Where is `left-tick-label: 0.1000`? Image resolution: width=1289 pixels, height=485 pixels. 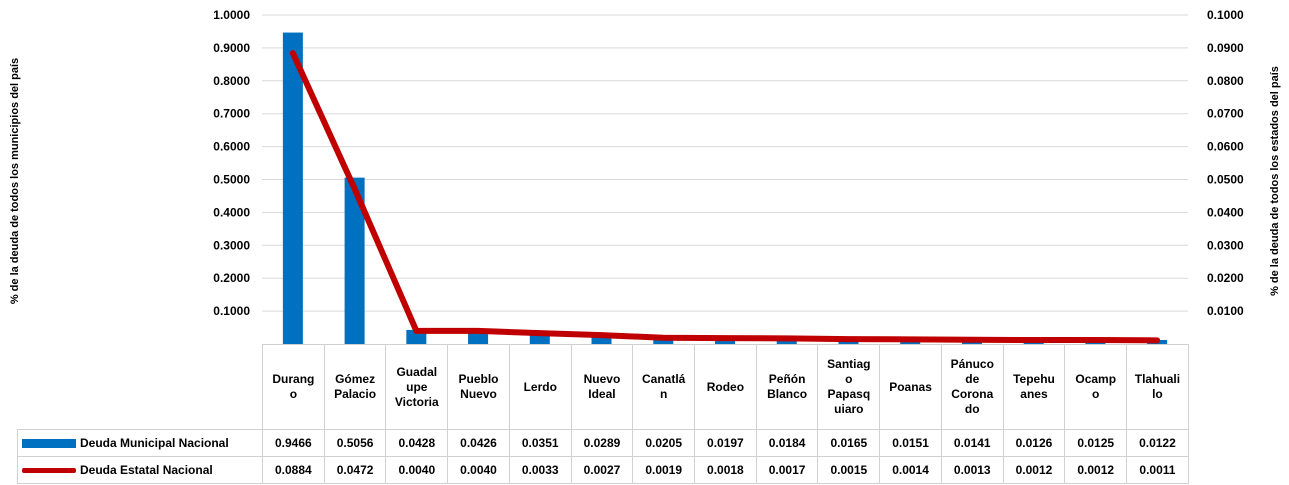 left-tick-label: 0.1000 is located at coordinates (231, 311).